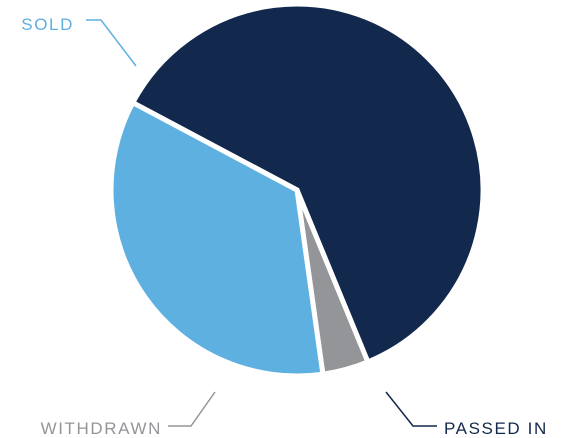 This screenshot has width=572, height=438. Describe the element at coordinates (192, 409) in the screenshot. I see `callout-line-withdrawn` at that location.